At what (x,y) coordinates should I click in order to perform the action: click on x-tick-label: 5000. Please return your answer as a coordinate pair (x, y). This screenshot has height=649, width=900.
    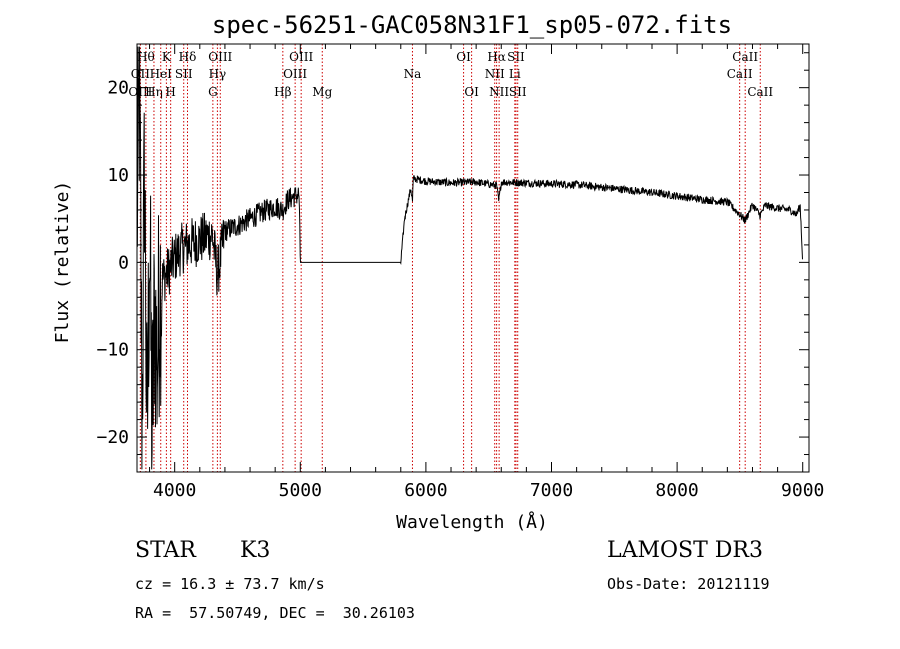
    Looking at the image, I should click on (300, 490).